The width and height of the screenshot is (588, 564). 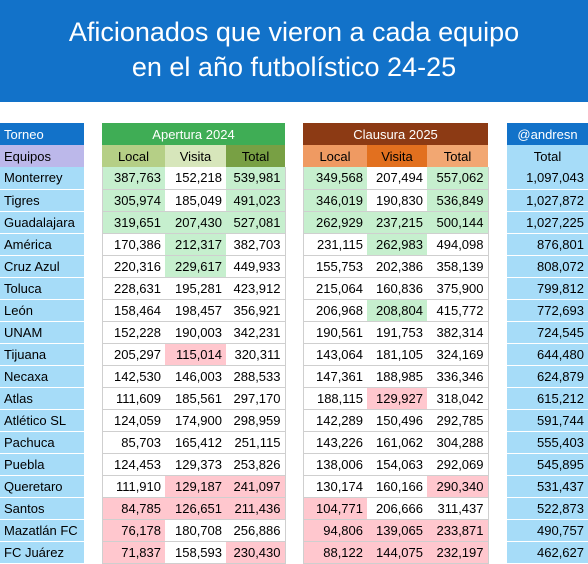 I want to click on apertura-total-cell: 449,933, so click(x=256, y=266).